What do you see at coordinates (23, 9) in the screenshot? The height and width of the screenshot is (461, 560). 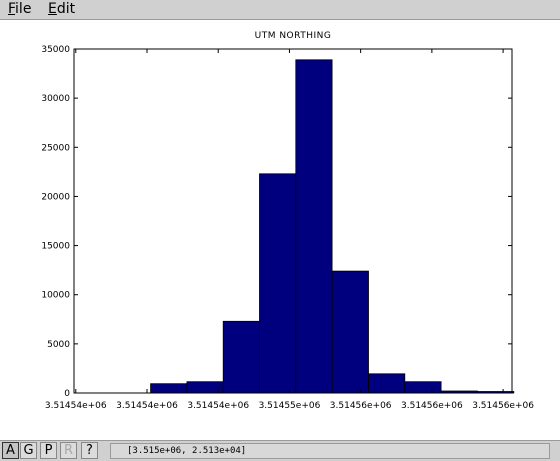 I see `menu-file-label: ile` at bounding box center [23, 9].